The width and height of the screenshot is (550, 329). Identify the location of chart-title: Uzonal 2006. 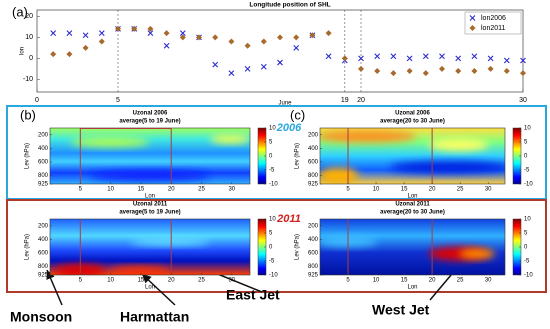
(150, 114).